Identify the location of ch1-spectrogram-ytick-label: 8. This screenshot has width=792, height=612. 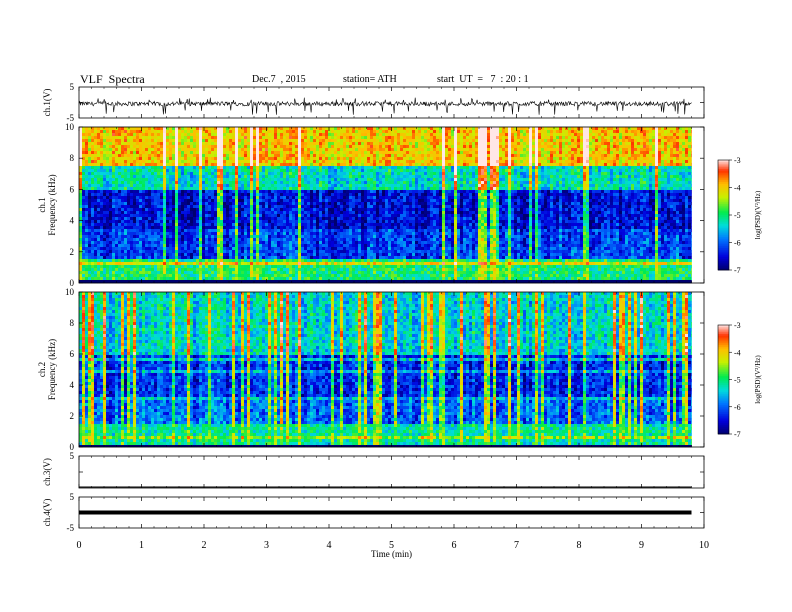
(72, 158).